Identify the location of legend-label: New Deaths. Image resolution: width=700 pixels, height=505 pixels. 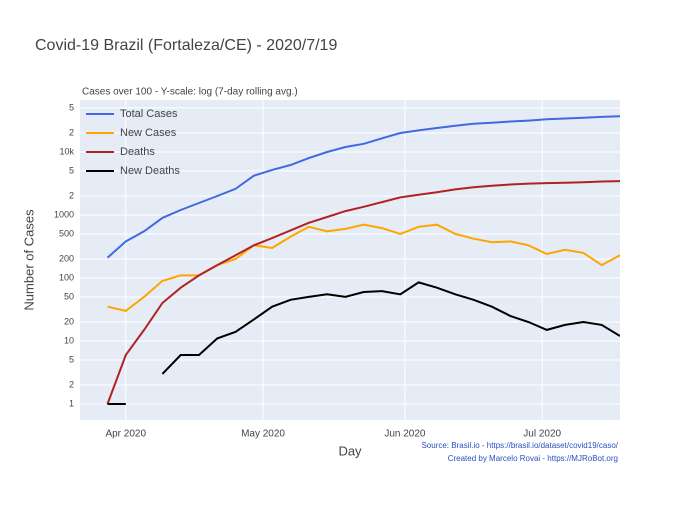
(150, 171).